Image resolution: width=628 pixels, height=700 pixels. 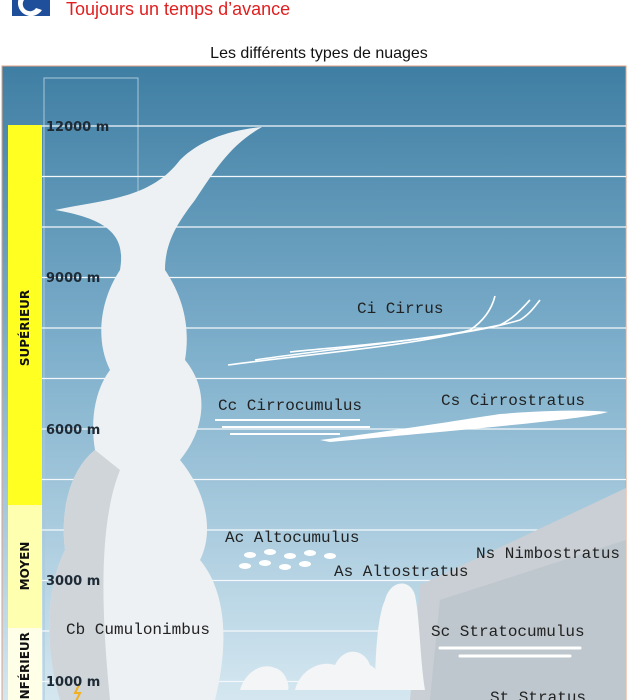 I want to click on level-label: MOYEN, so click(x=25, y=566).